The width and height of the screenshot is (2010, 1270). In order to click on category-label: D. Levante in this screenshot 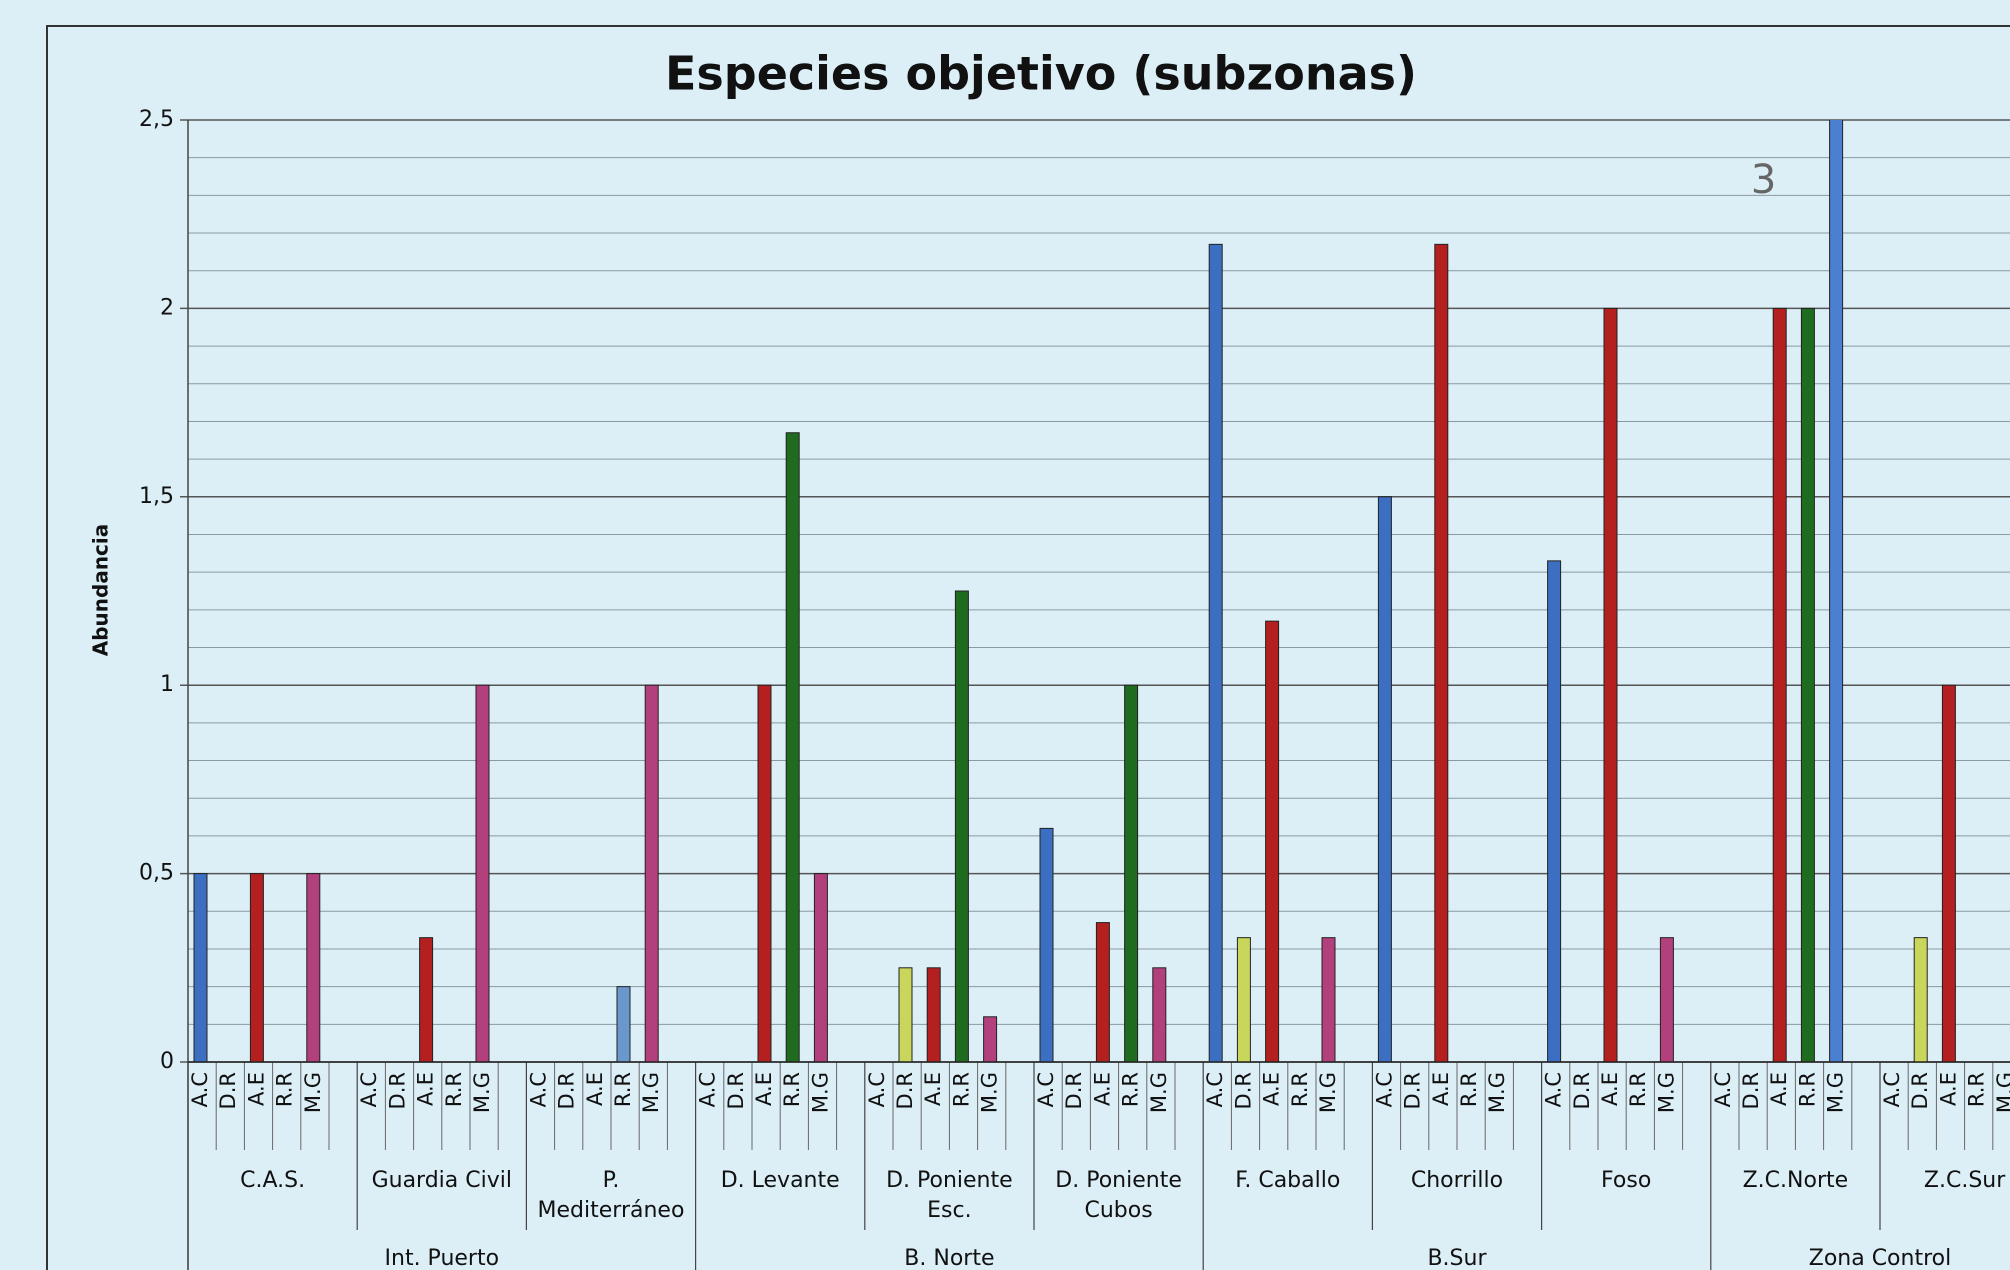, I will do `click(780, 1180)`.